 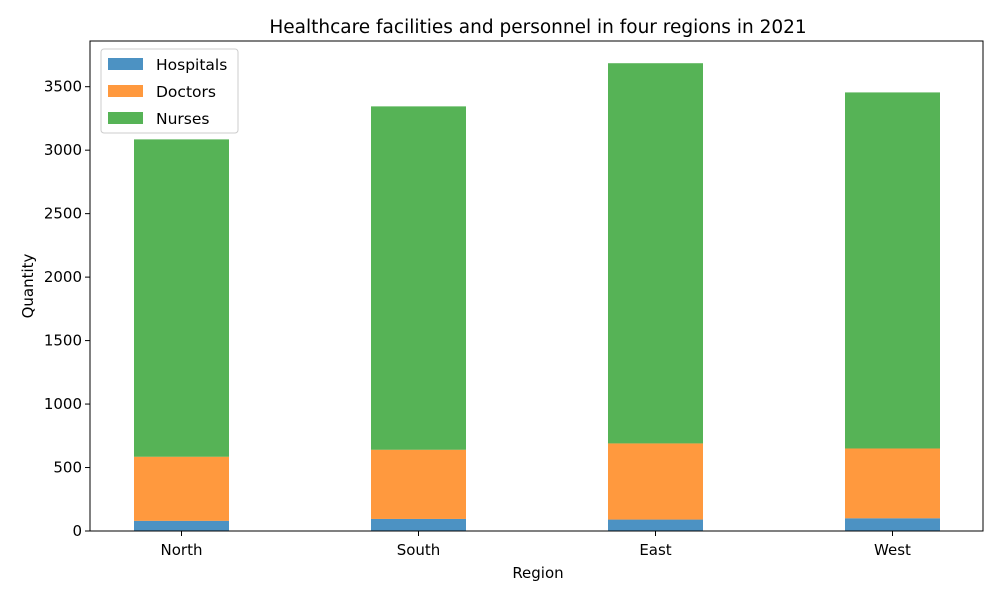 I want to click on bar-hospitals-west, so click(x=892, y=524).